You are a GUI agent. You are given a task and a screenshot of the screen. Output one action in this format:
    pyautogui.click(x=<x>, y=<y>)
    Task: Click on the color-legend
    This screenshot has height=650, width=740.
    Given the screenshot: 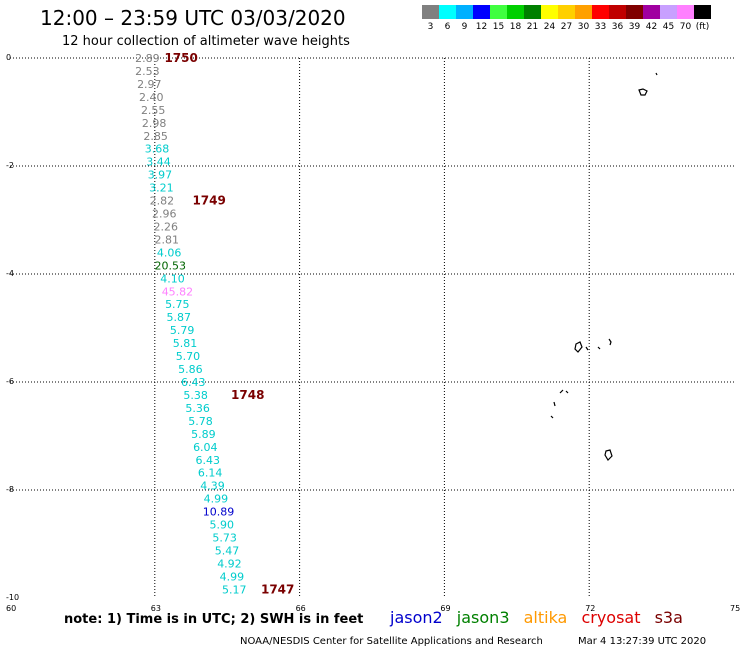 What is the action you would take?
    pyautogui.click(x=566, y=12)
    